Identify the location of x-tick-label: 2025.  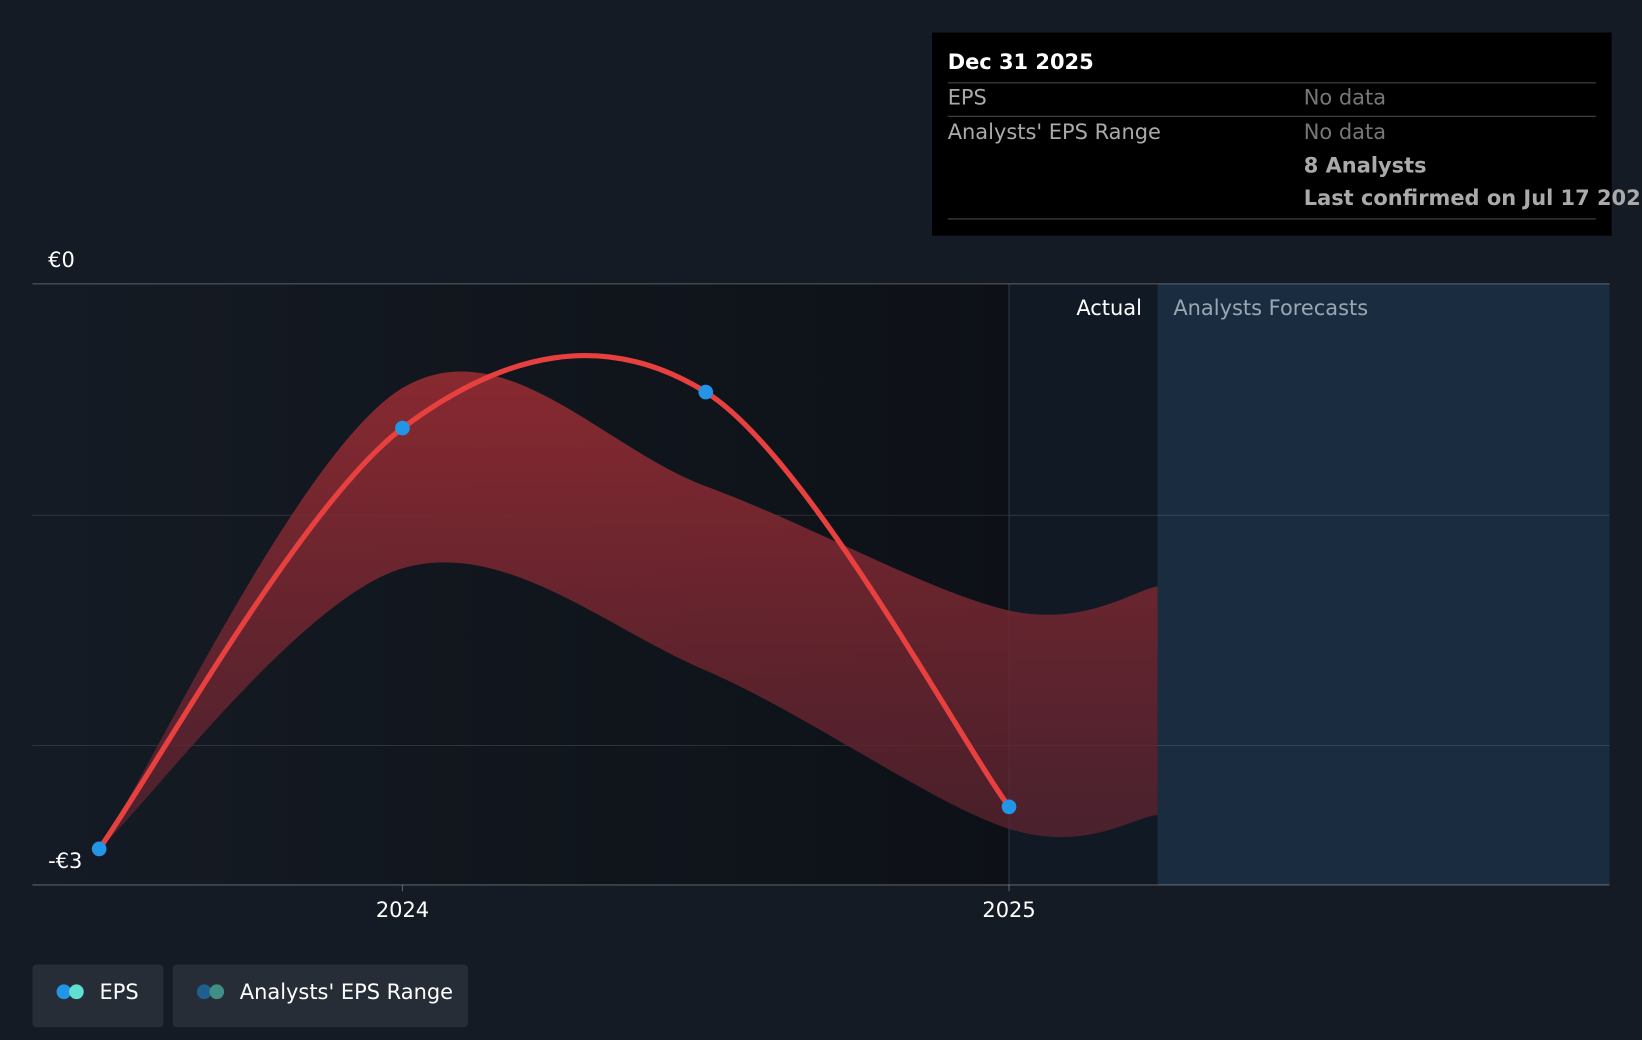
(1008, 910).